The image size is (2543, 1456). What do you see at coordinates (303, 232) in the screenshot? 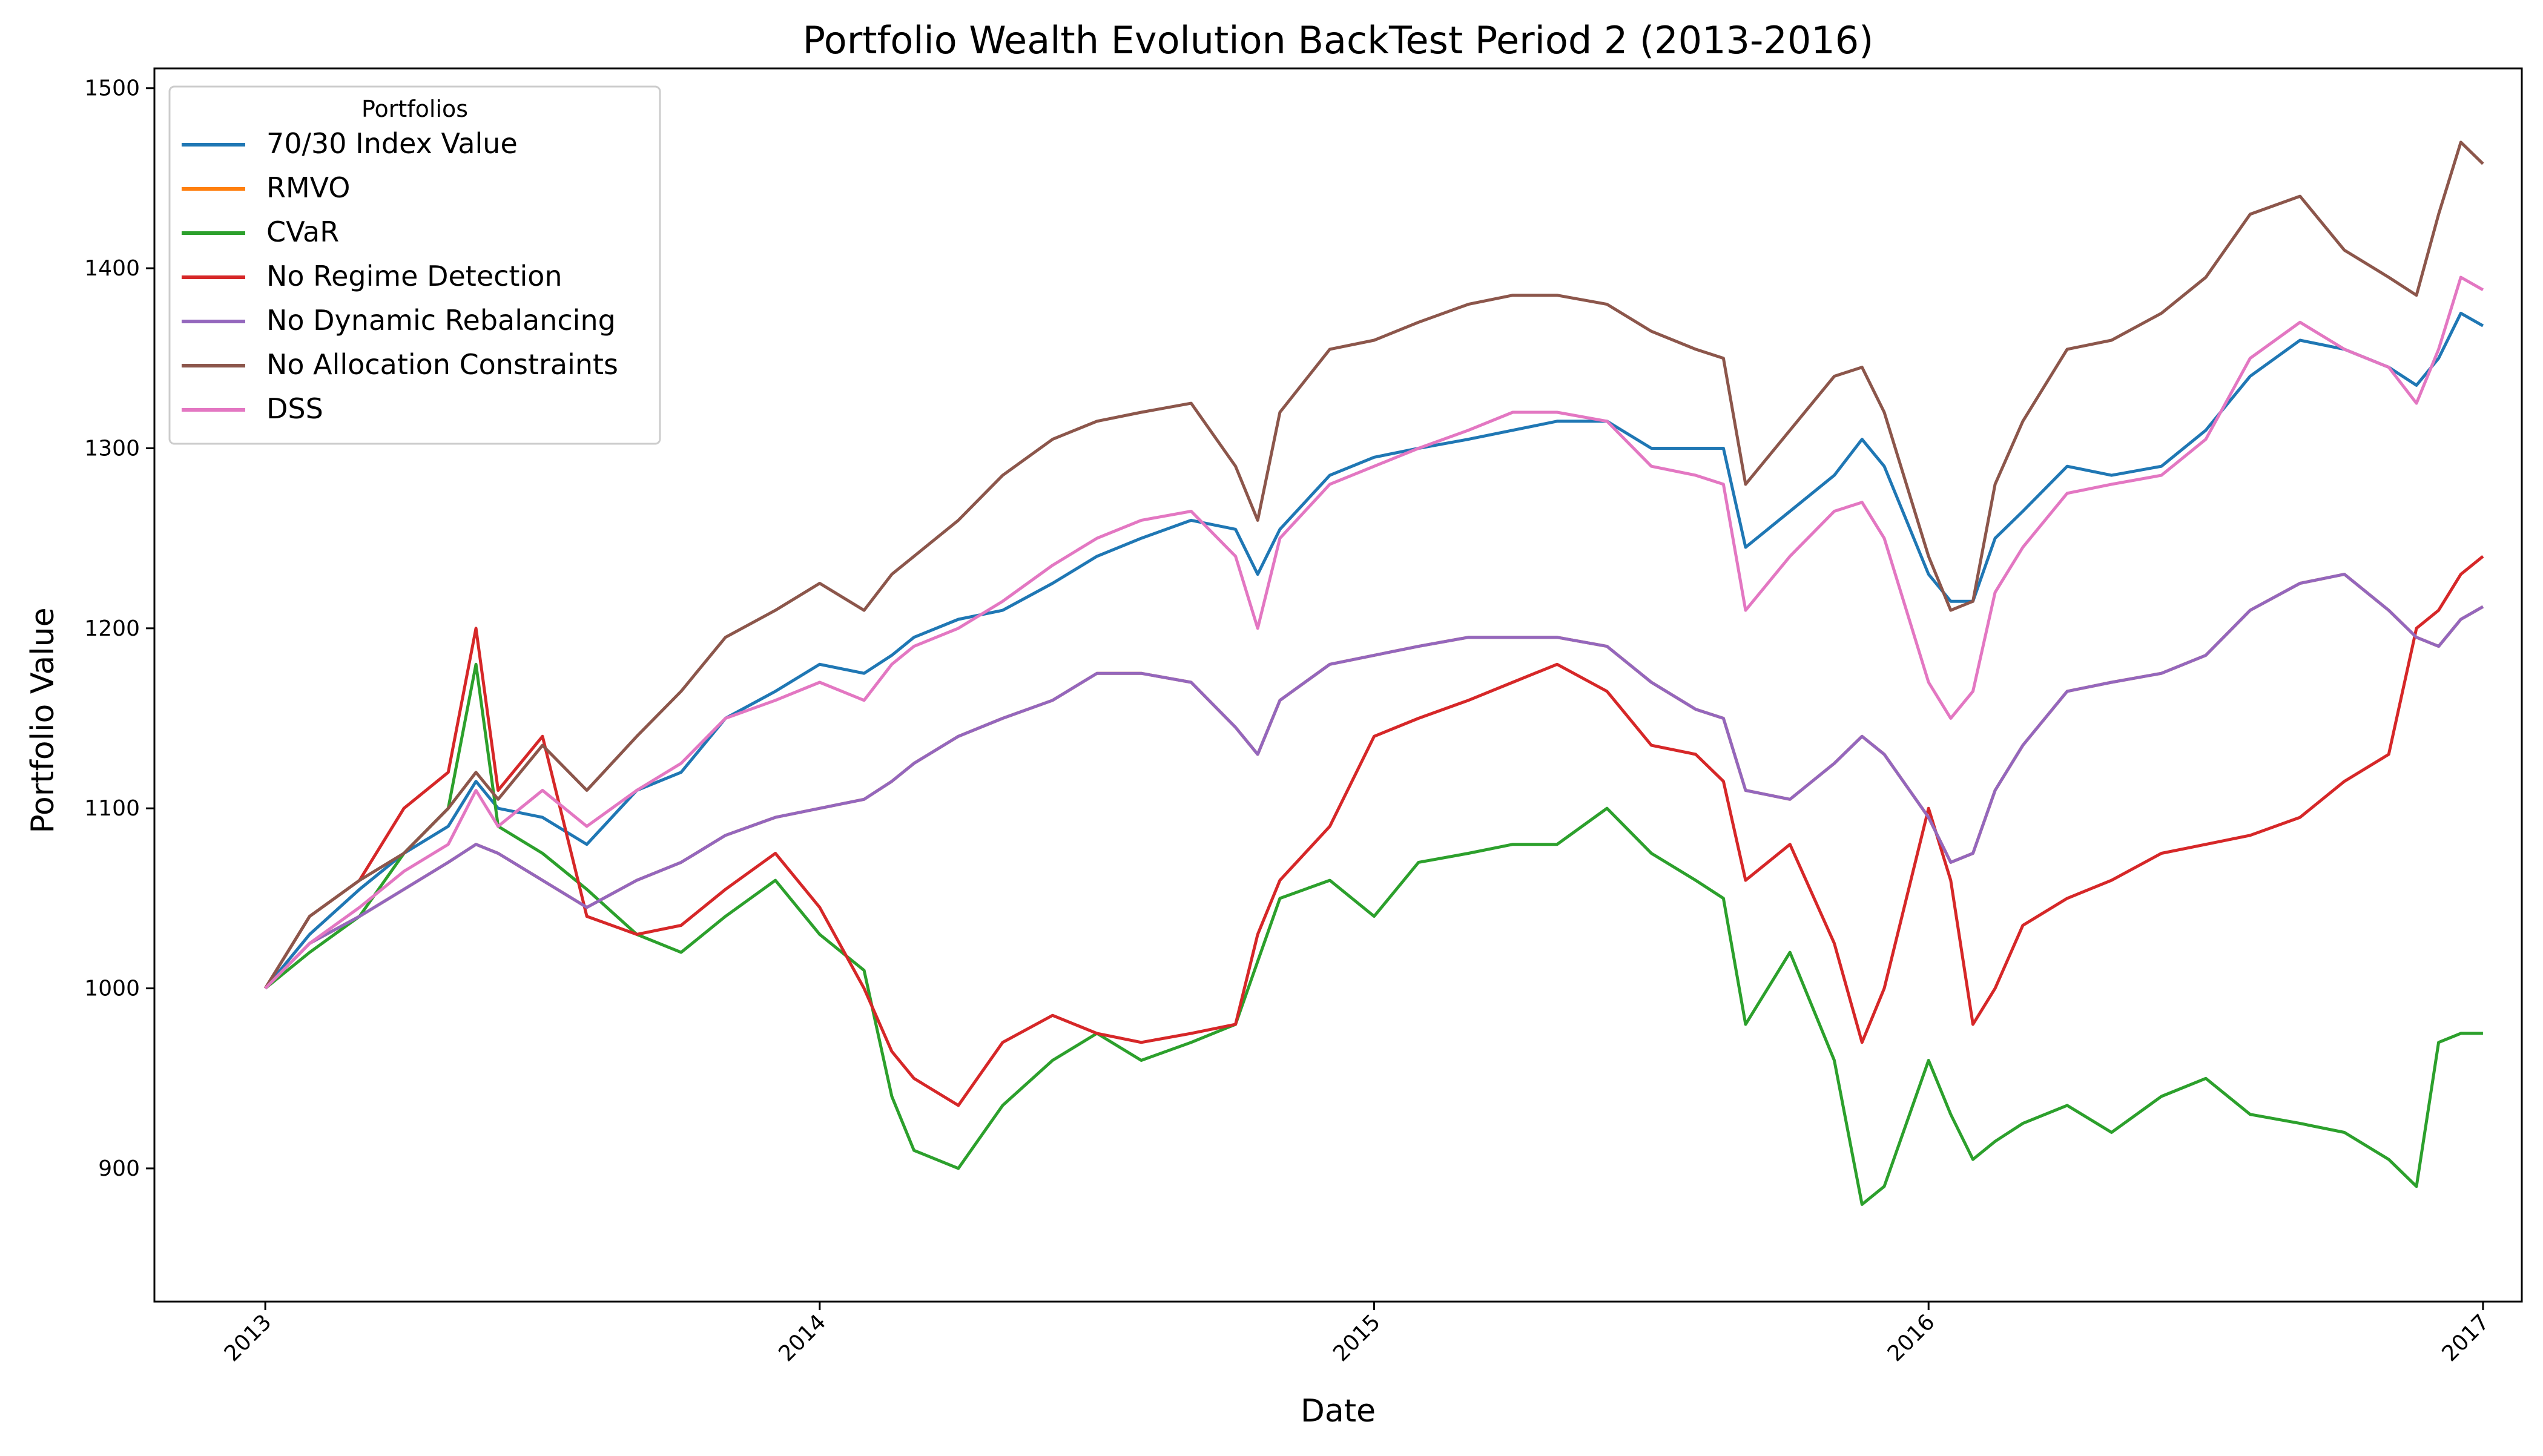
I see `legend-label-cvar: CVaR` at bounding box center [303, 232].